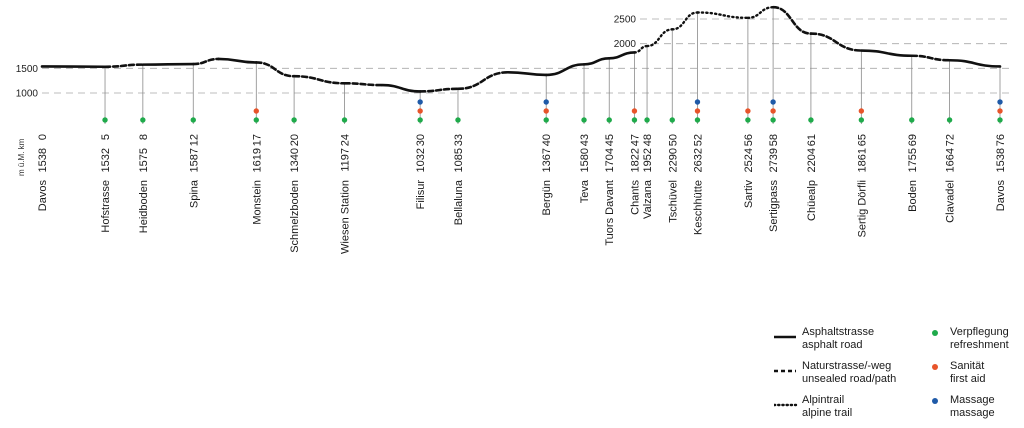  I want to click on station-altitude: 1340, so click(295, 160).